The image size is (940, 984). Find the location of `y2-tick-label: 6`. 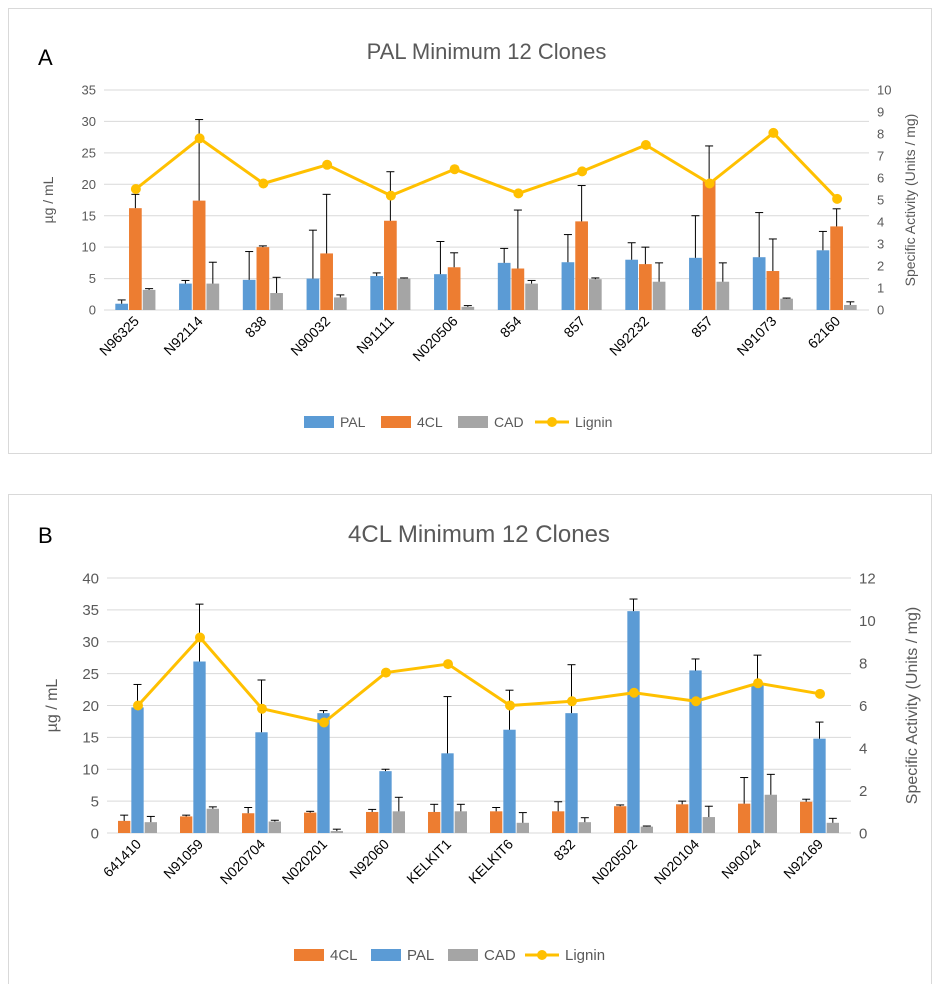

y2-tick-label: 6 is located at coordinates (863, 706).